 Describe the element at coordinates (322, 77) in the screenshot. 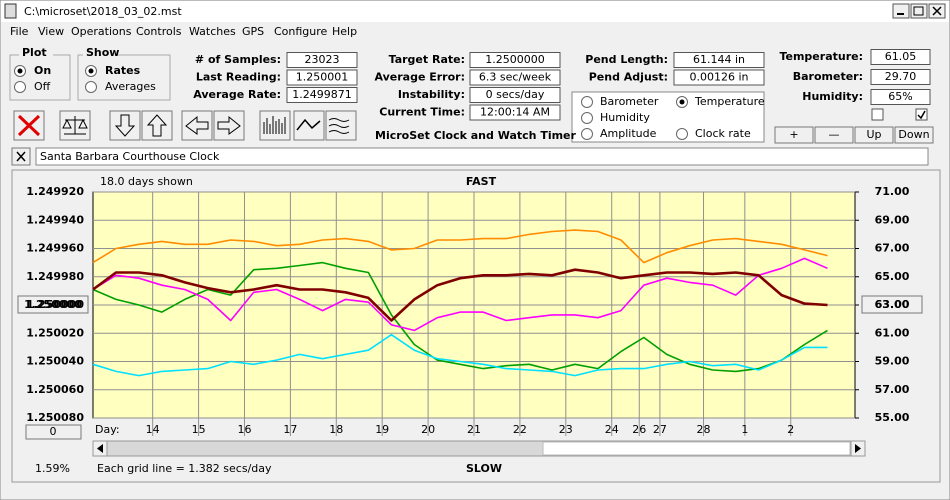

I see `field-value: 1.250001` at that location.